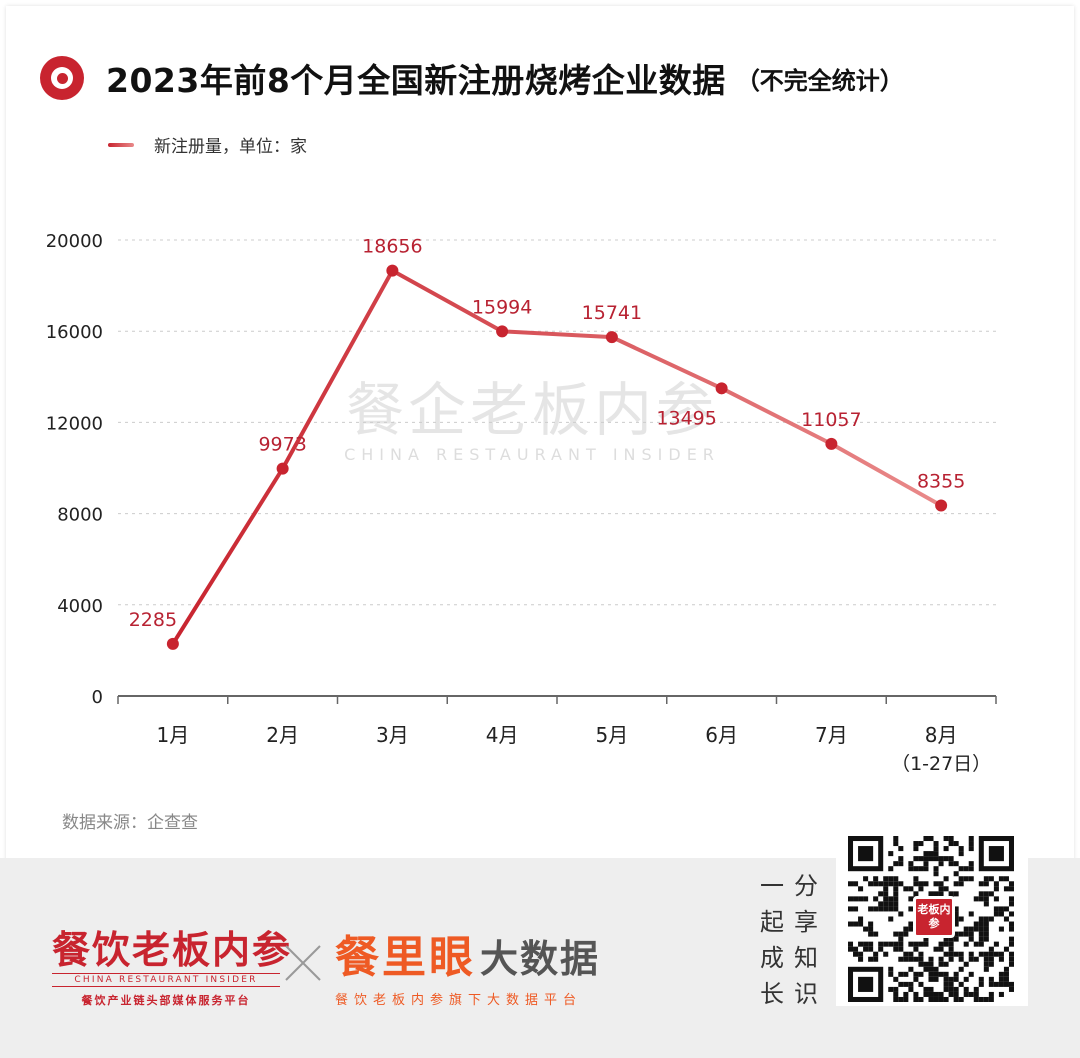 The height and width of the screenshot is (1058, 1080). I want to click on y-tick-label: 12000, so click(74, 423).